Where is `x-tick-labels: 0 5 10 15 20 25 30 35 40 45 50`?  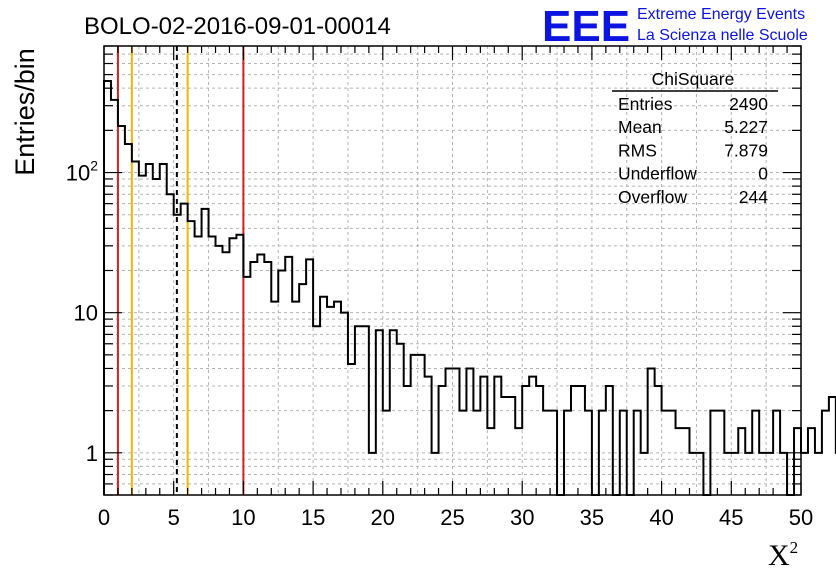 x-tick-labels: 0 5 10 15 20 25 30 35 40 45 50 is located at coordinates (455, 517).